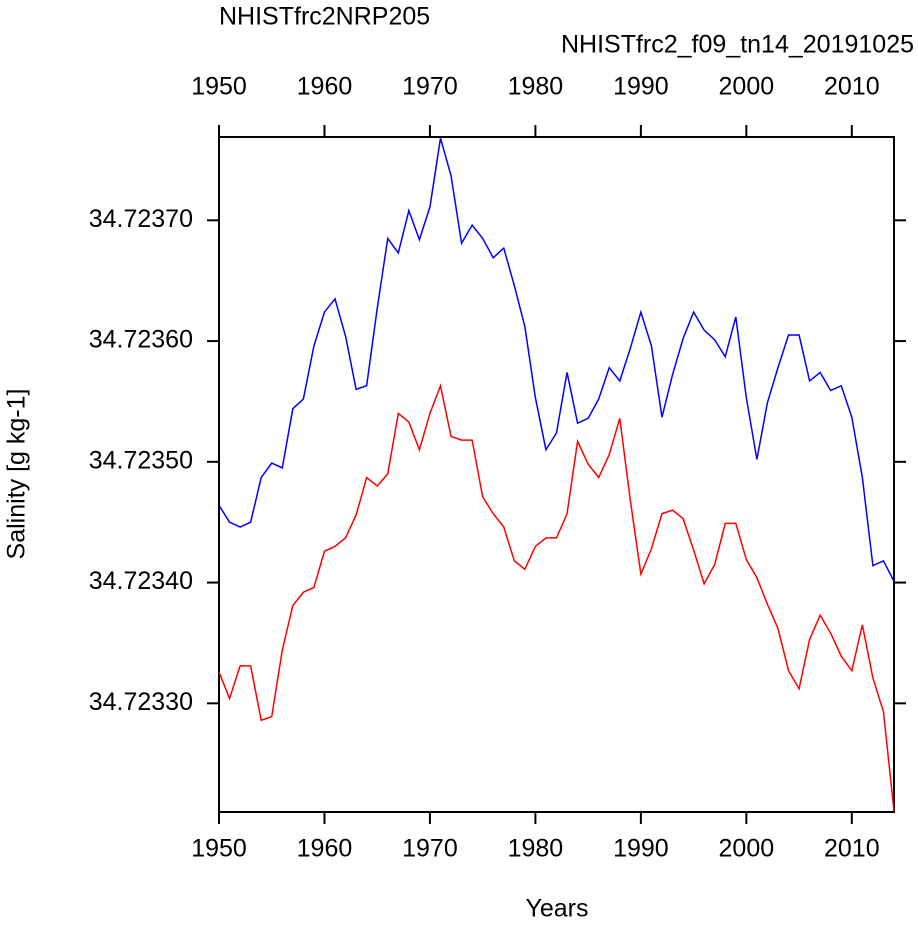  What do you see at coordinates (325, 87) in the screenshot?
I see `x-tick-label-top: 1960` at bounding box center [325, 87].